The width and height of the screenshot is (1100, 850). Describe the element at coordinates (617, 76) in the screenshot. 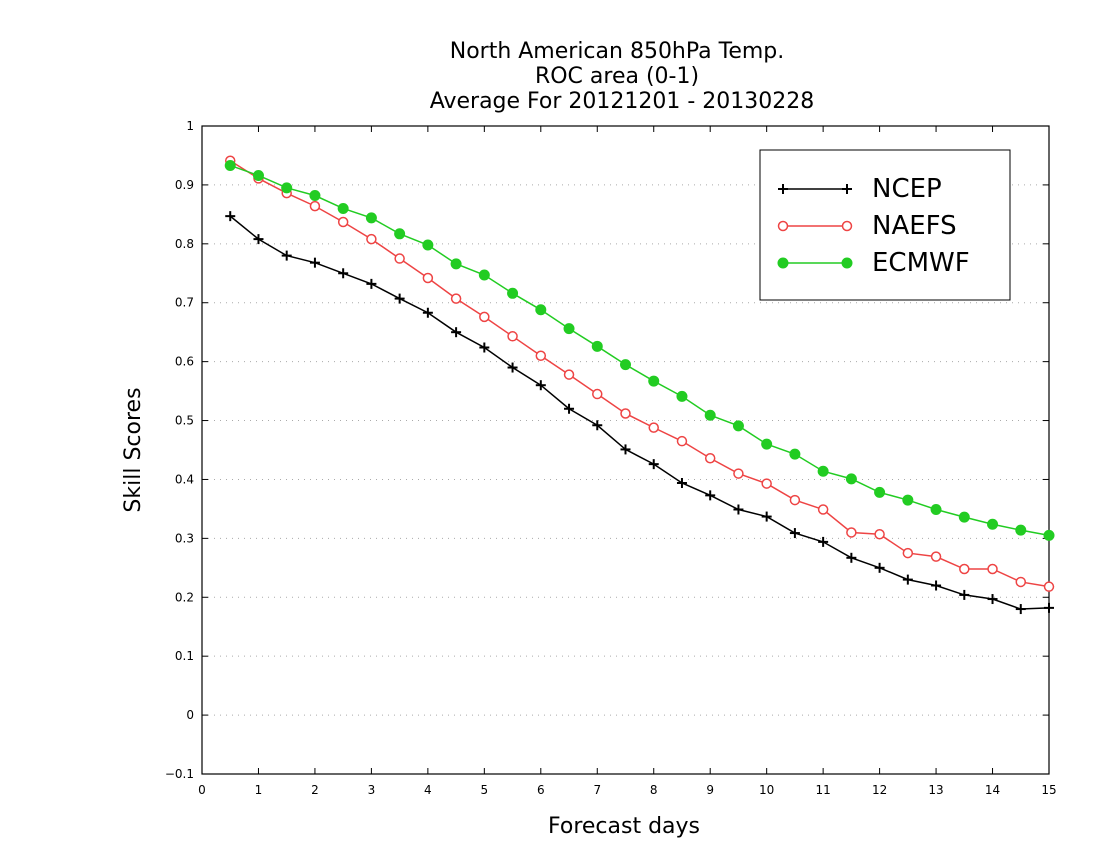

I see `chart-title-line-2: ROC area (0-1)` at that location.